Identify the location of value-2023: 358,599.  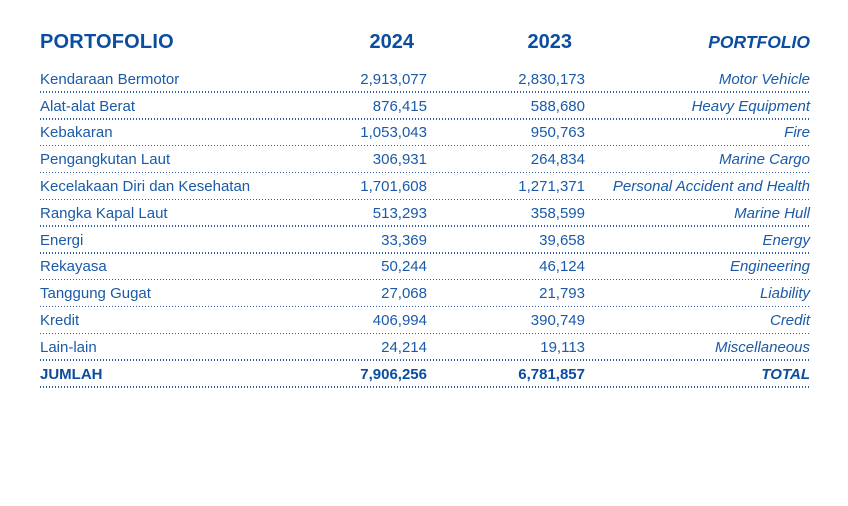
(557, 213).